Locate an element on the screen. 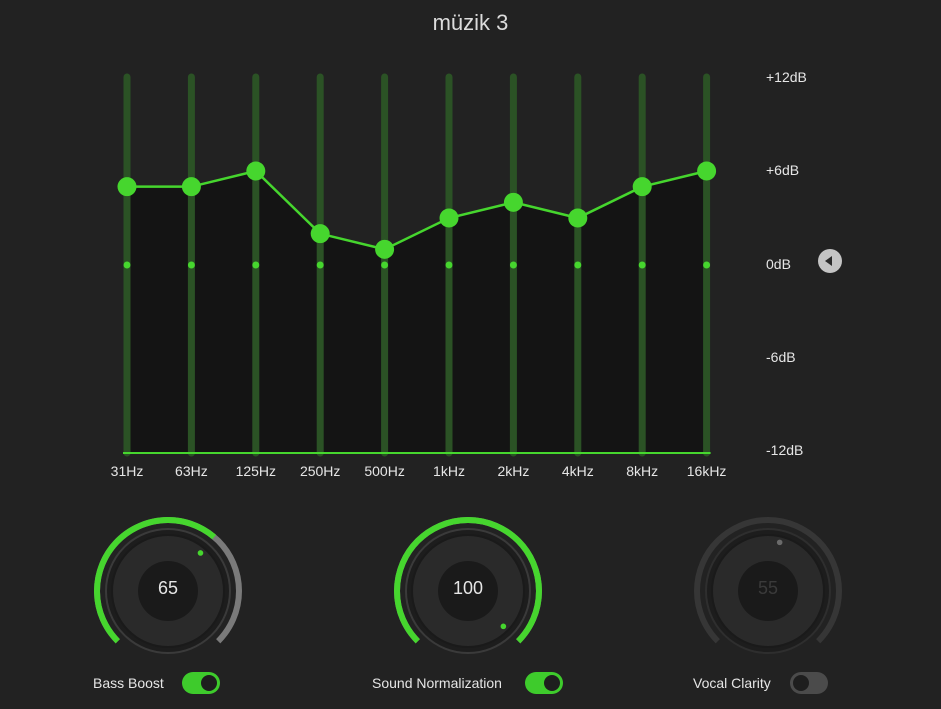 This screenshot has height=709, width=941. eq-handle-125Hz is located at coordinates (256, 171).